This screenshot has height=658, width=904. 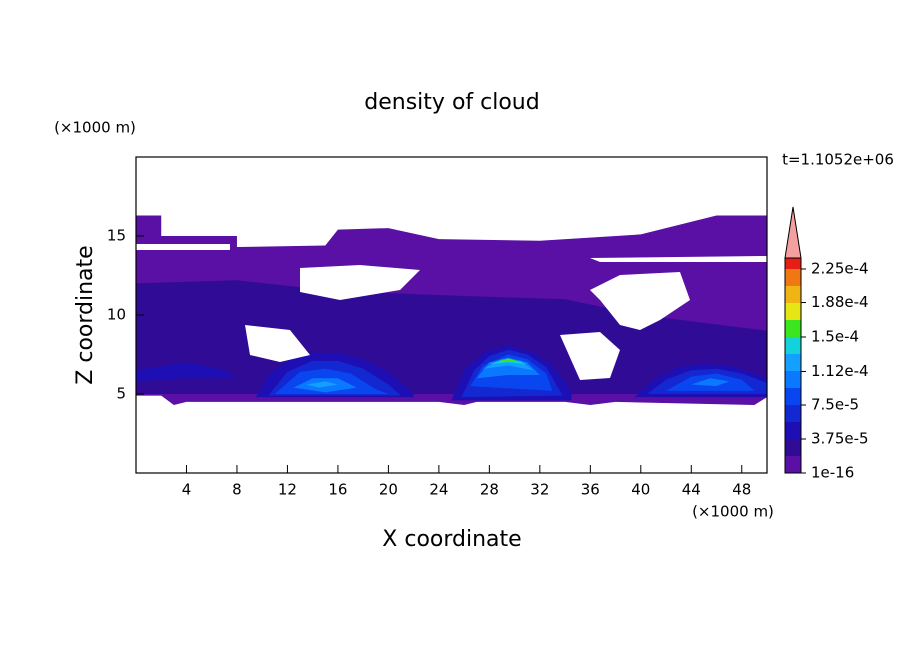 What do you see at coordinates (832, 473) in the screenshot?
I see `colorbar-tick-label: 1e-16` at bounding box center [832, 473].